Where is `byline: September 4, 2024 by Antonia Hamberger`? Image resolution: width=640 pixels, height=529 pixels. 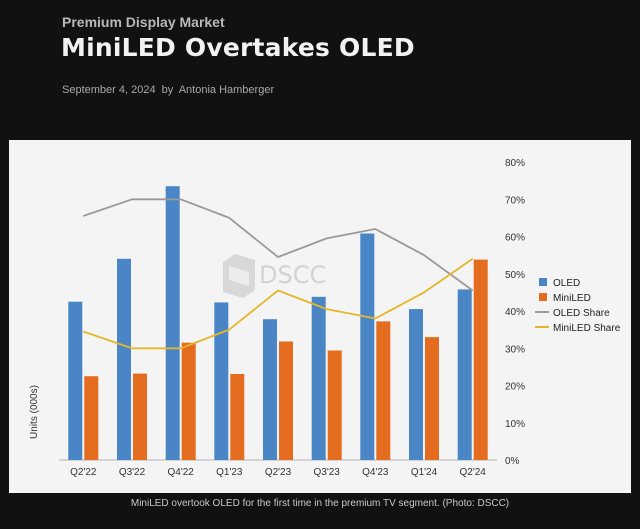 byline: September 4, 2024 by Antonia Hamberger is located at coordinates (168, 90).